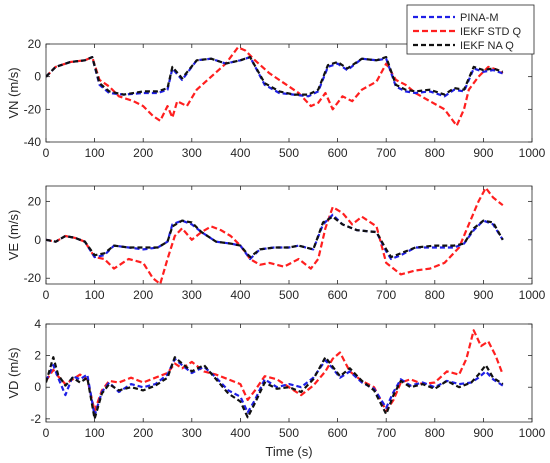 This screenshot has height=463, width=550. What do you see at coordinates (13, 92) in the screenshot?
I see `y-axis-label-1: VN (m/s)` at bounding box center [13, 92].